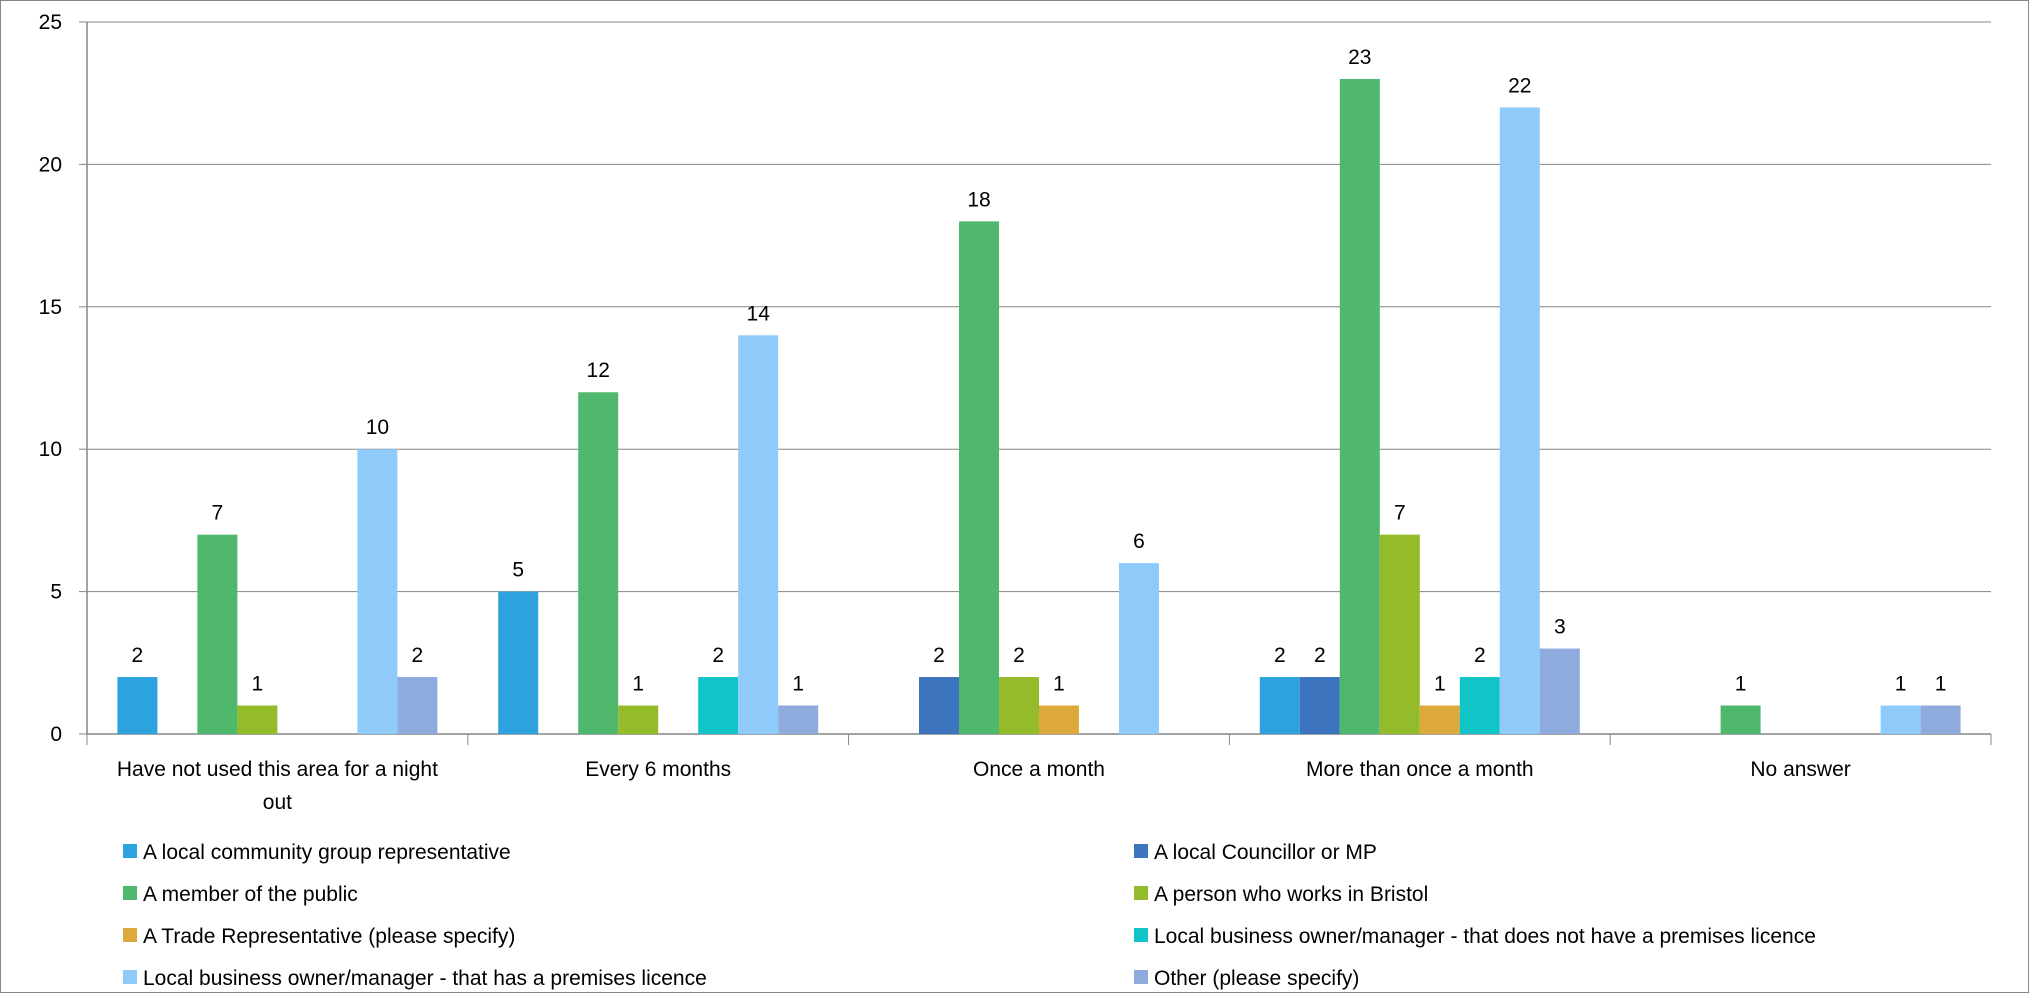  What do you see at coordinates (1139, 541) in the screenshot?
I see `data-label: 6` at bounding box center [1139, 541].